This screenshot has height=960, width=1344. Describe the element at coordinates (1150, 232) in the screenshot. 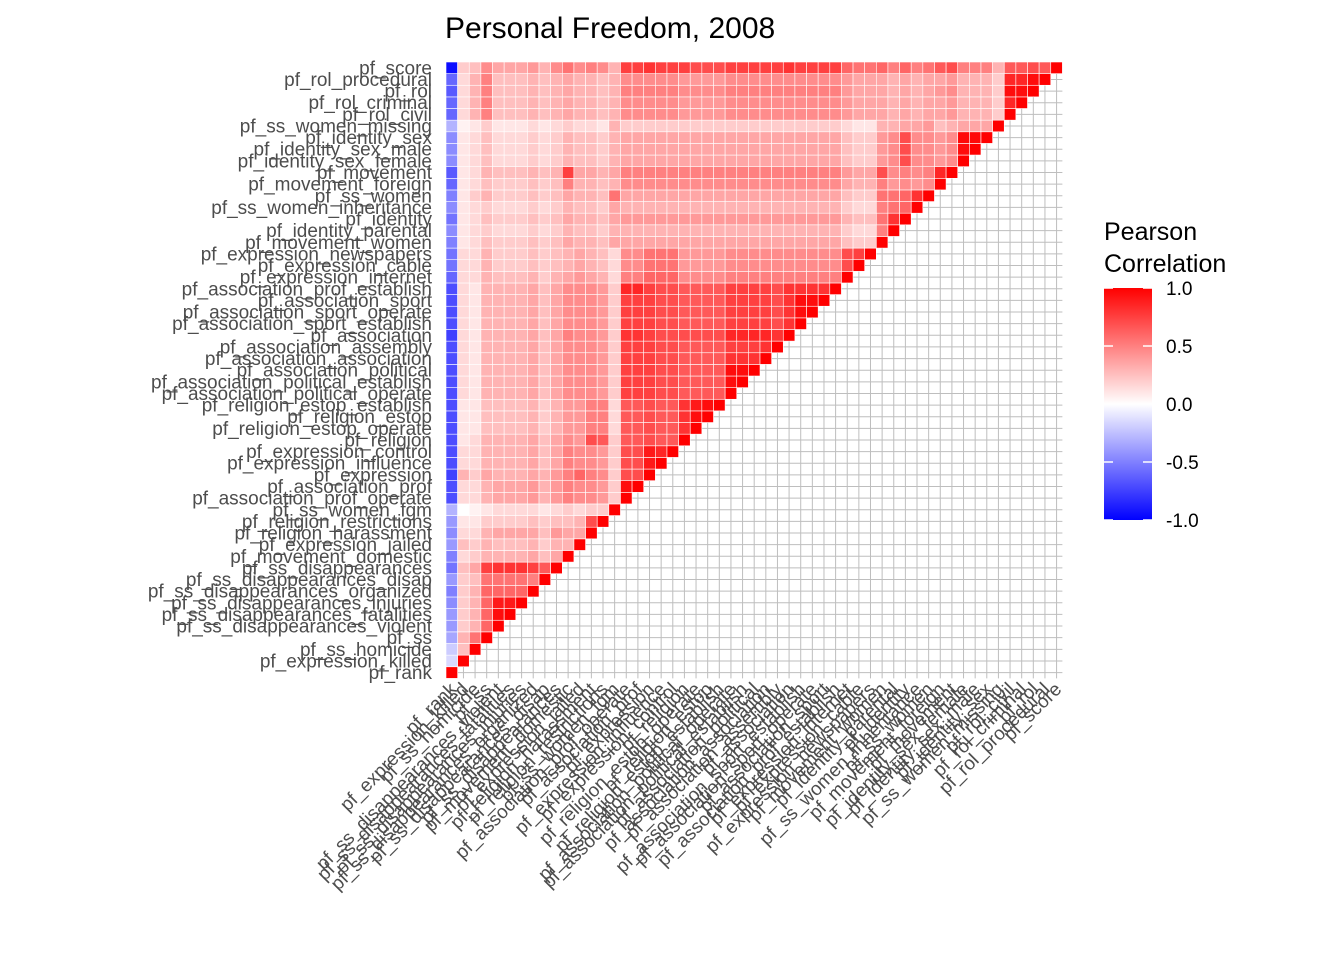

I see `legend-title-line-1: Pearson` at that location.